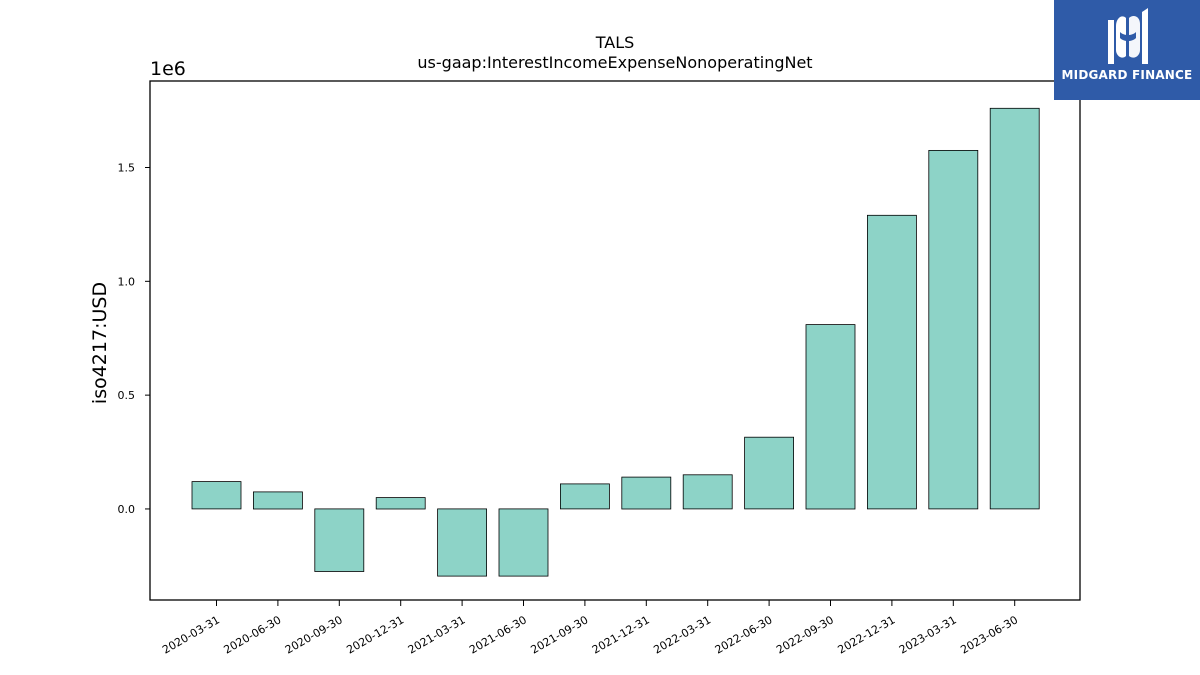  I want to click on x-tick-label: 2022-09-30, so click(805, 634).